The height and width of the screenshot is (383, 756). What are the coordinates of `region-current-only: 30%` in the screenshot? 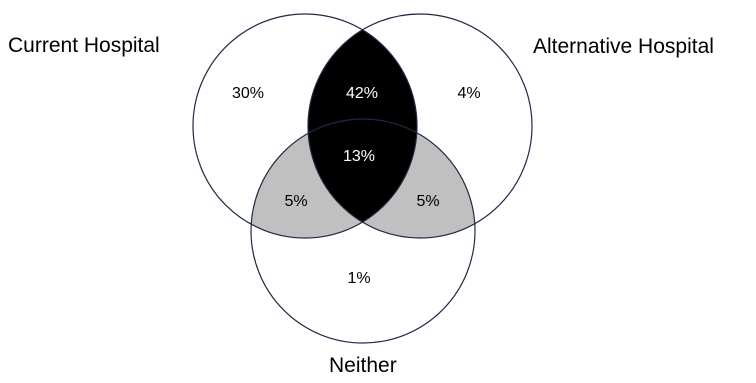 It's located at (248, 93).